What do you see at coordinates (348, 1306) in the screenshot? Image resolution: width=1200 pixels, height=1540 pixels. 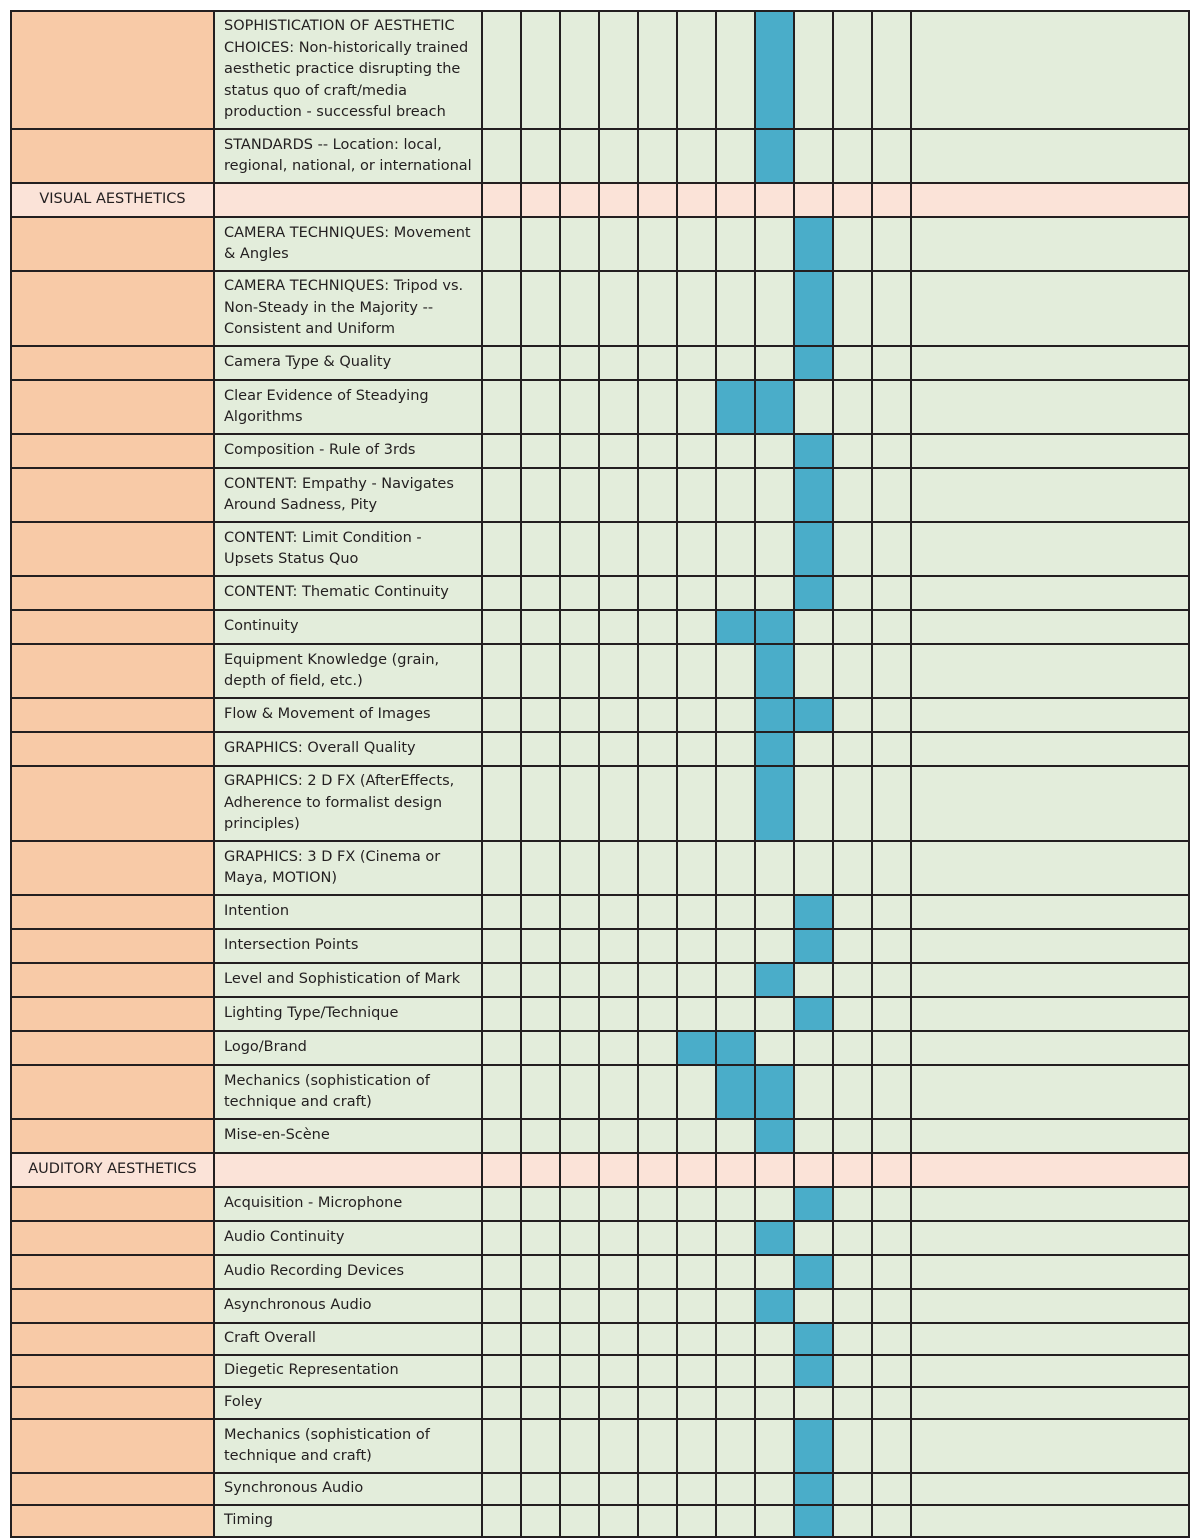 I see `criterion-label: Asynchronous Audio` at bounding box center [348, 1306].